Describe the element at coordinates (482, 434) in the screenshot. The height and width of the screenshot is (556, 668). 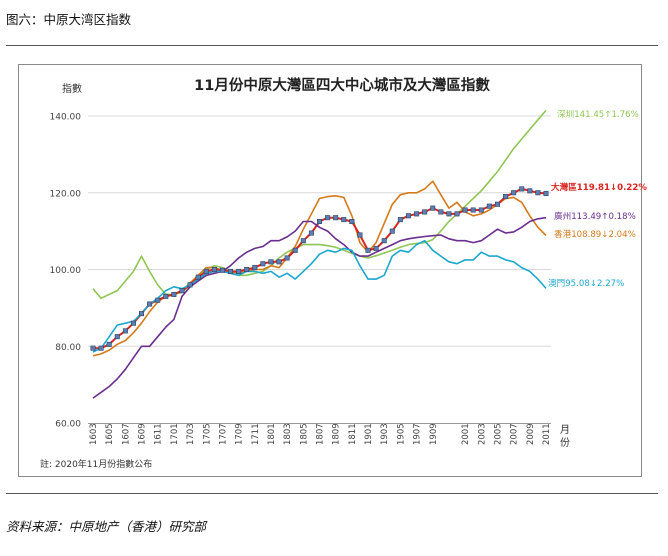
I see `x-tick-label: 2003` at that location.